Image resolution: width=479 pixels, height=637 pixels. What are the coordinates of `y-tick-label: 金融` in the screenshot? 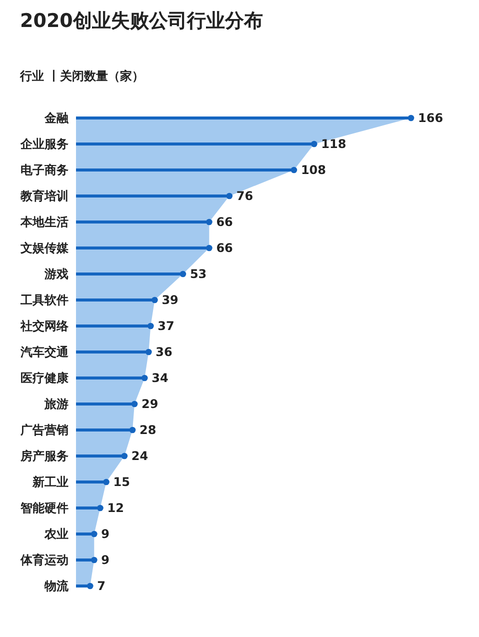 It's located at (57, 118).